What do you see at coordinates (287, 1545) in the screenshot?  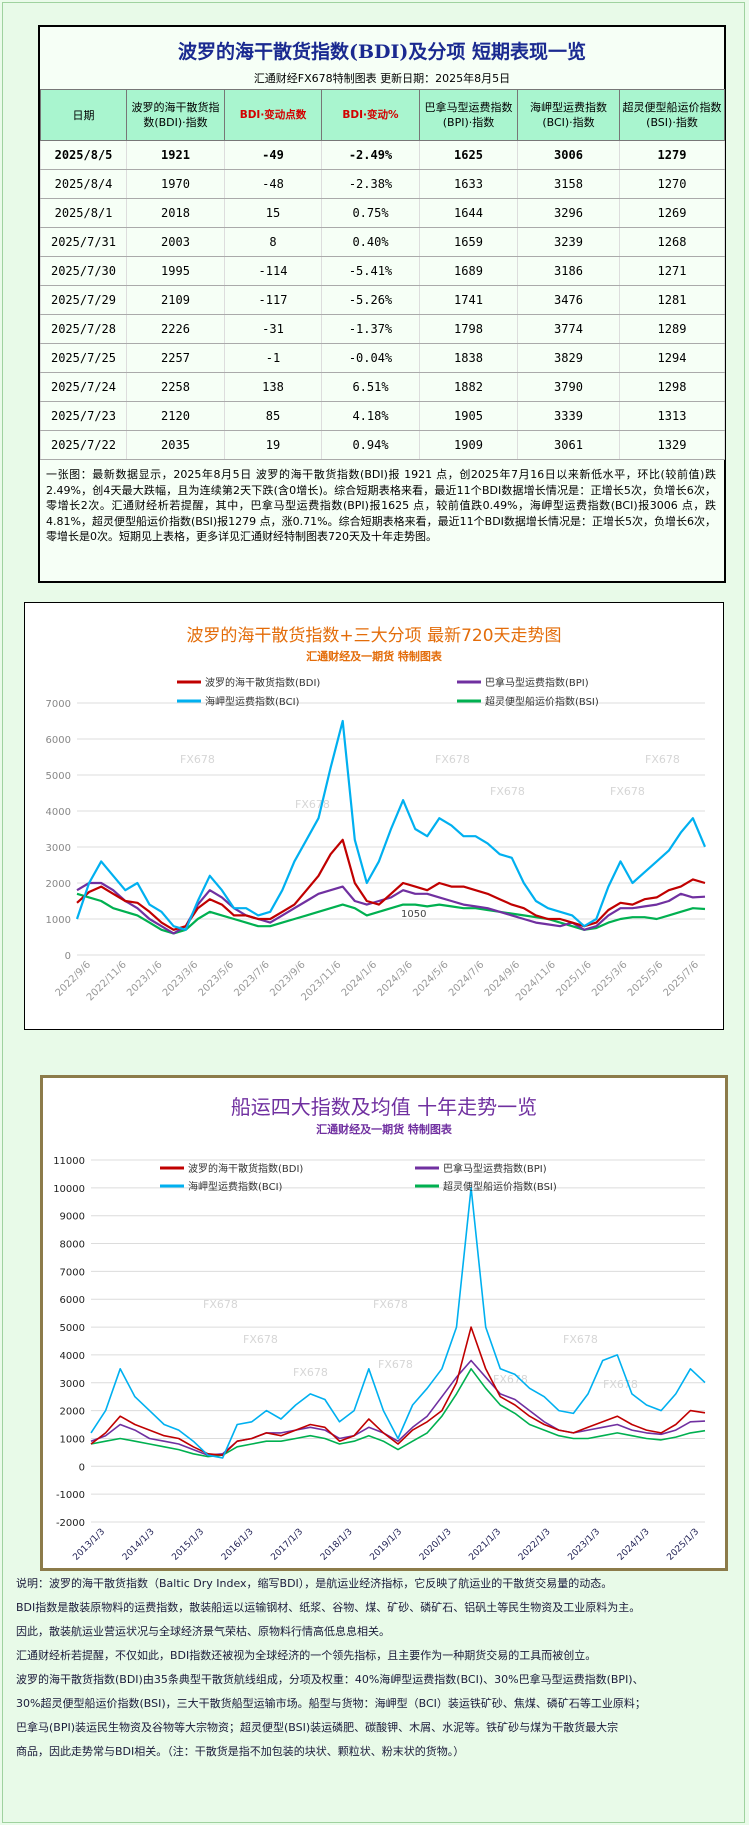 I see `x-tick-label: 2017/1/3` at bounding box center [287, 1545].